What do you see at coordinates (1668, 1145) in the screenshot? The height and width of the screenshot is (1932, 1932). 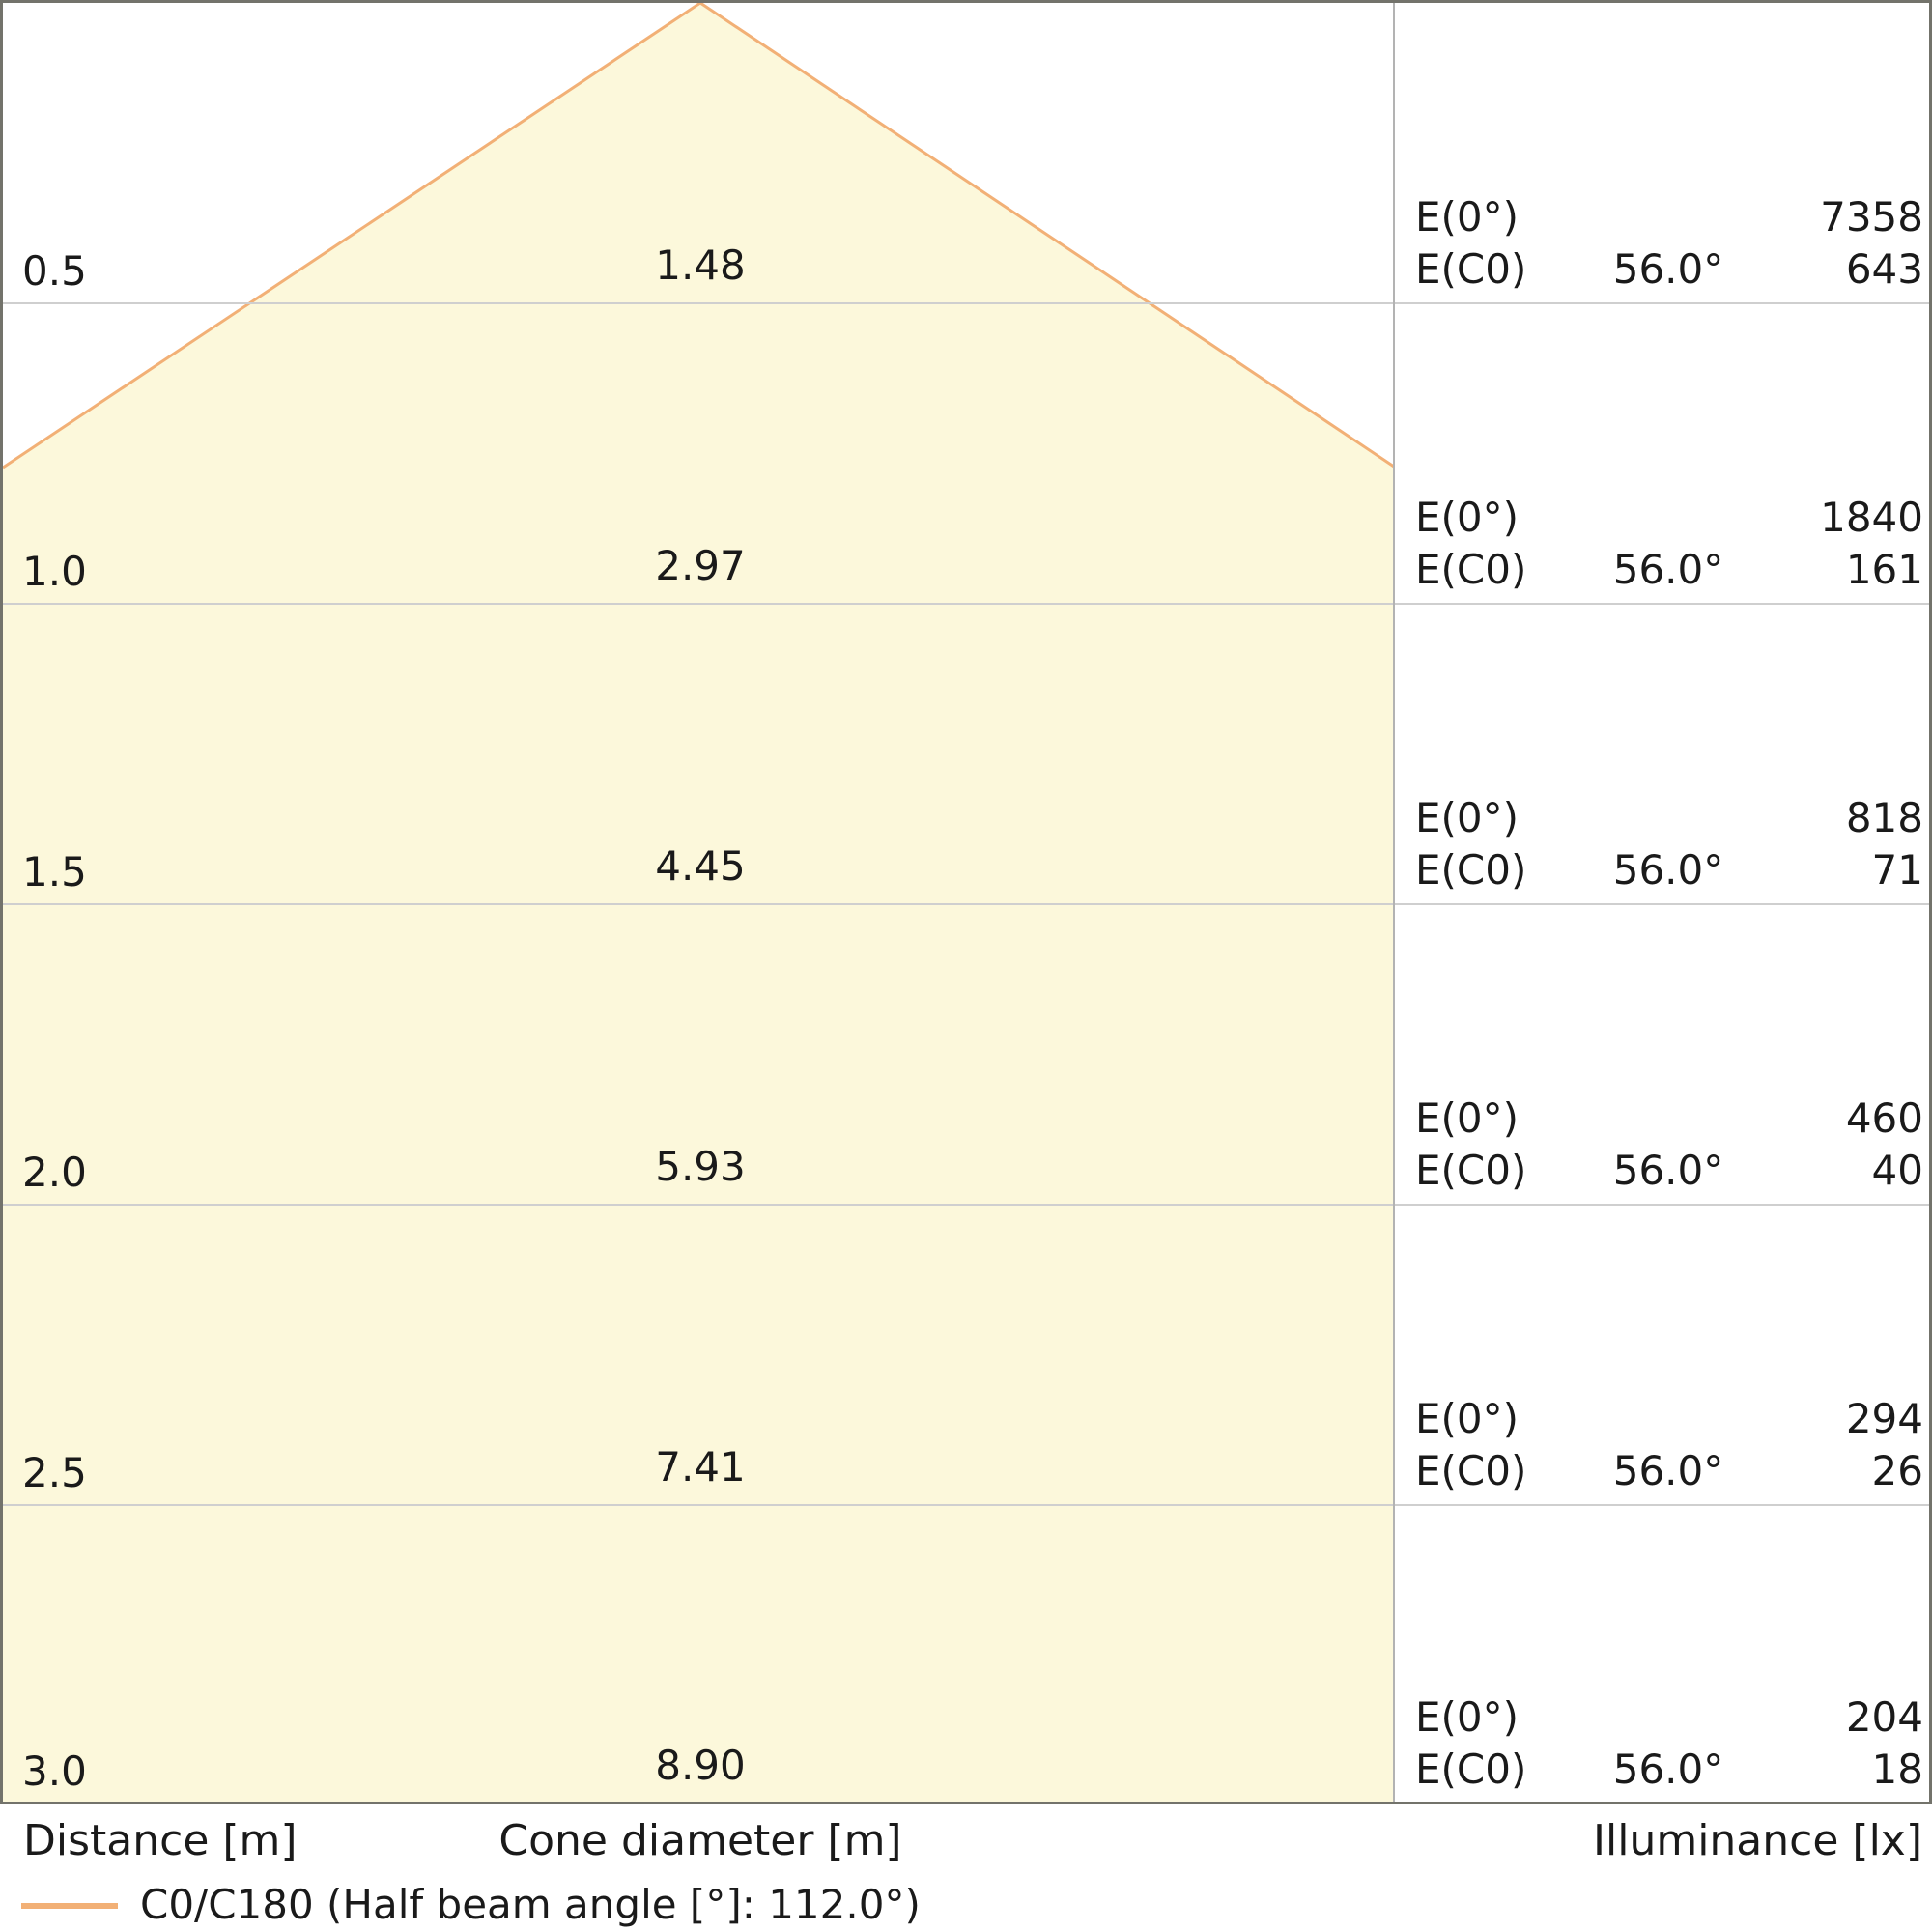 I see `illuminance-row: E(0°) 460 E(C0) 56.0° 40` at bounding box center [1668, 1145].